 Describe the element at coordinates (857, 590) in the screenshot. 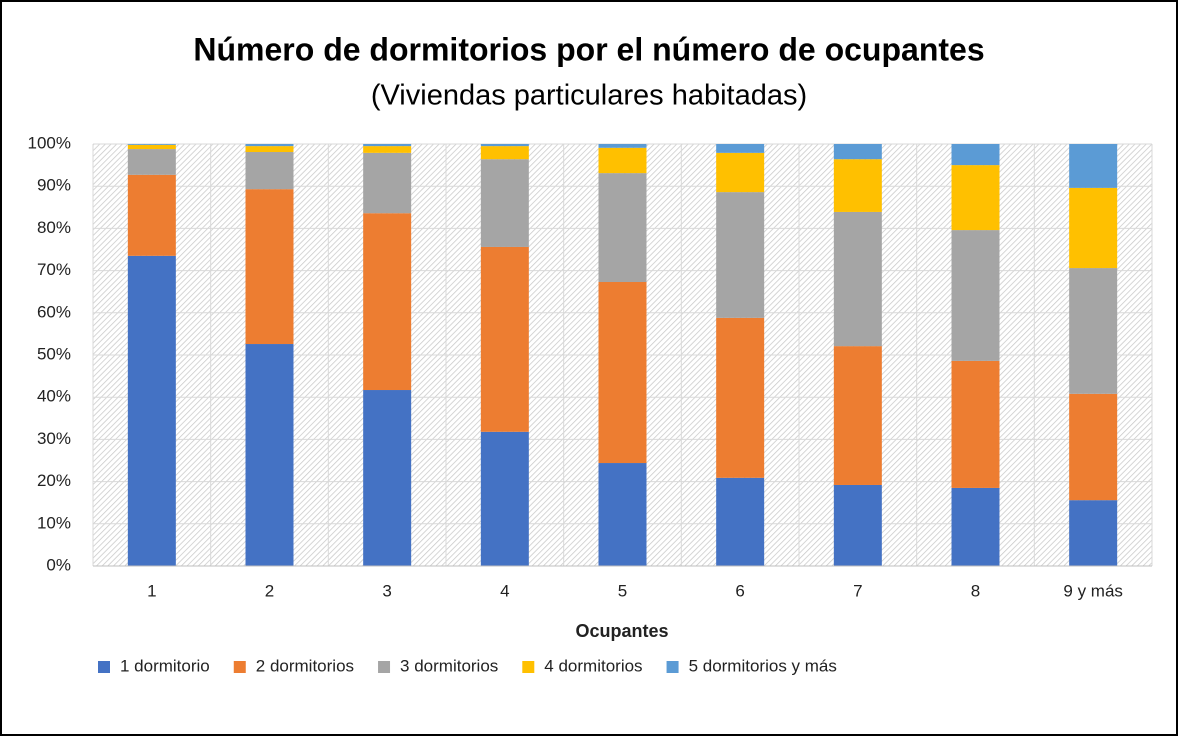

I see `x-tick-label: 7` at that location.